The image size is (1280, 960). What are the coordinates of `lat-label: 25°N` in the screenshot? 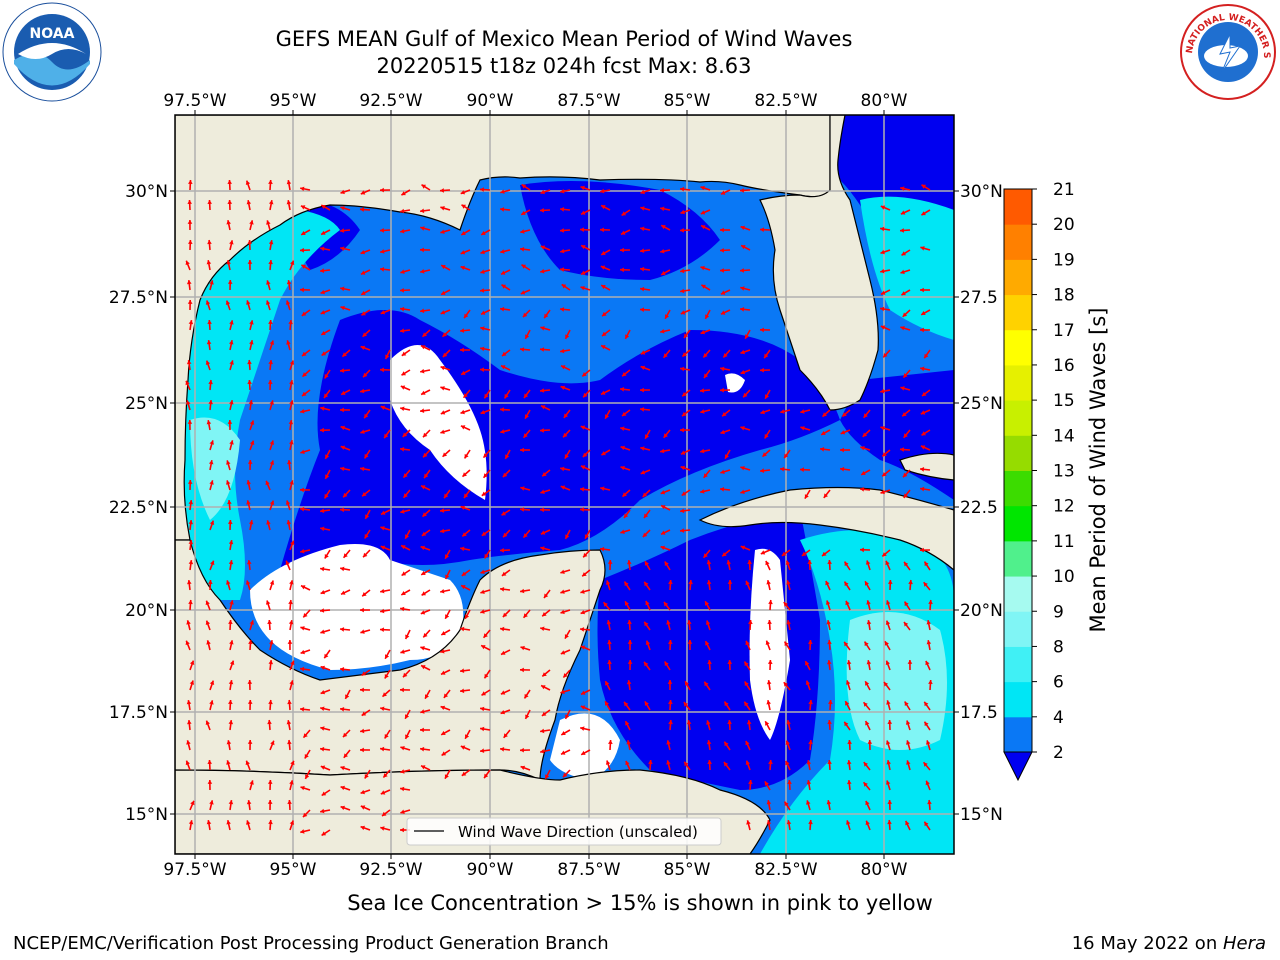 It's located at (146, 404).